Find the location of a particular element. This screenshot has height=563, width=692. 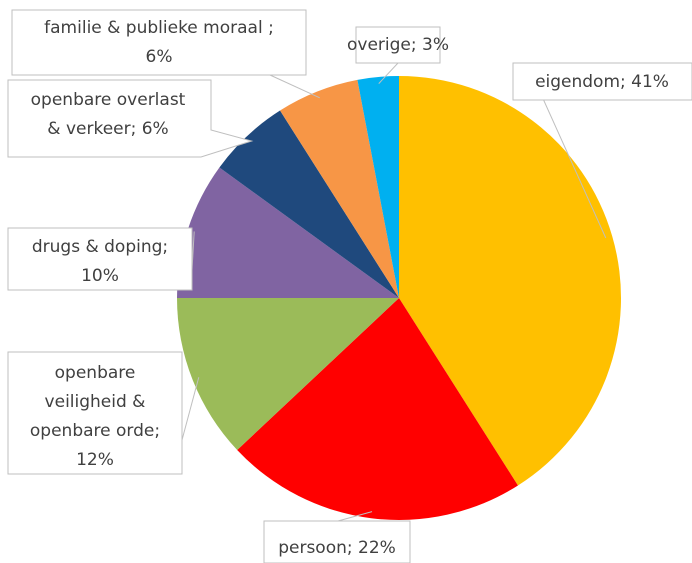

data-label: persoon; 22% is located at coordinates (337, 548).